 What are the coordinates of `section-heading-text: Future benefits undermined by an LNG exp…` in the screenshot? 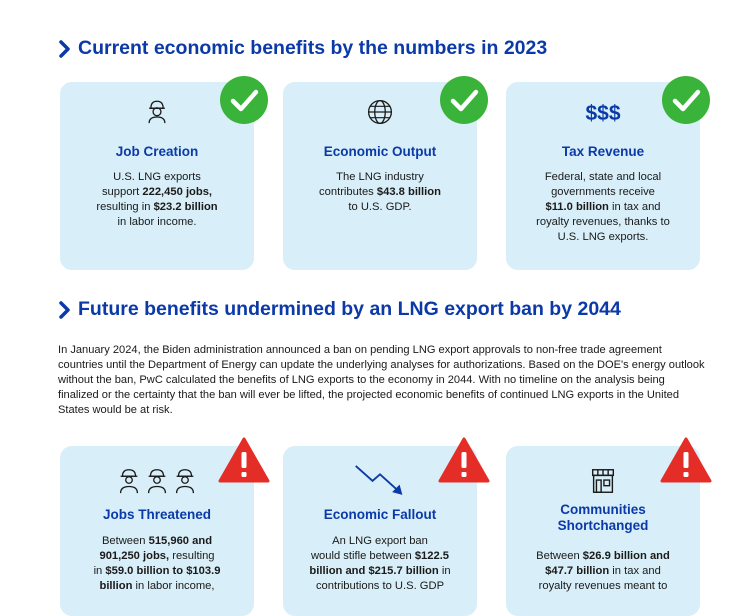 It's located at (349, 309).